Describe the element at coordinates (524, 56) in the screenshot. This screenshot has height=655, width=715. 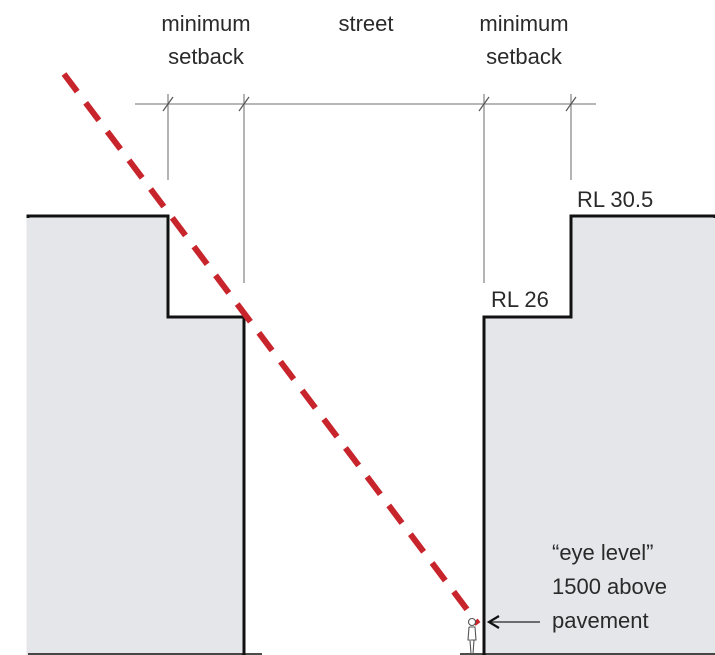
I see `right-setback-label-line2: setback` at that location.